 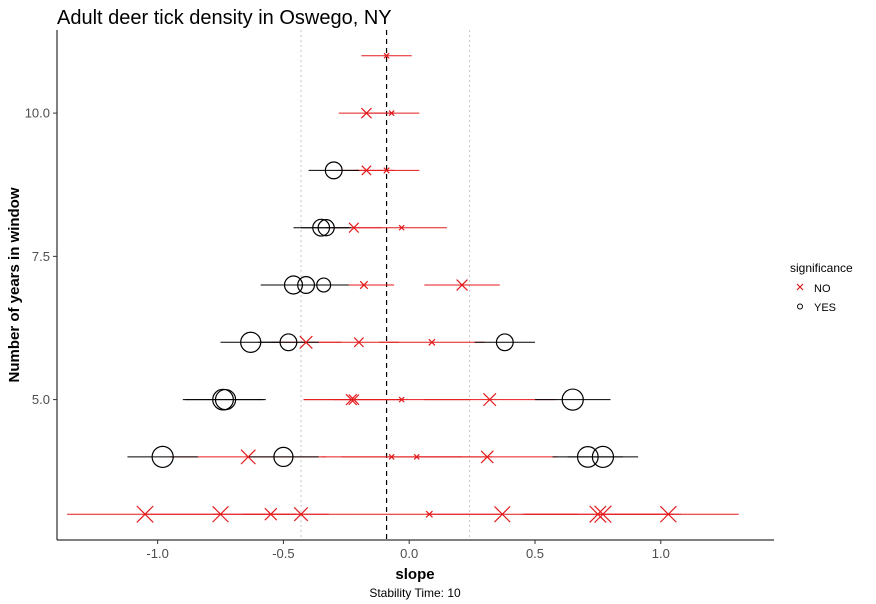 I want to click on y-axis-ticks: 5.0 7.5 10.0, so click(x=41, y=256).